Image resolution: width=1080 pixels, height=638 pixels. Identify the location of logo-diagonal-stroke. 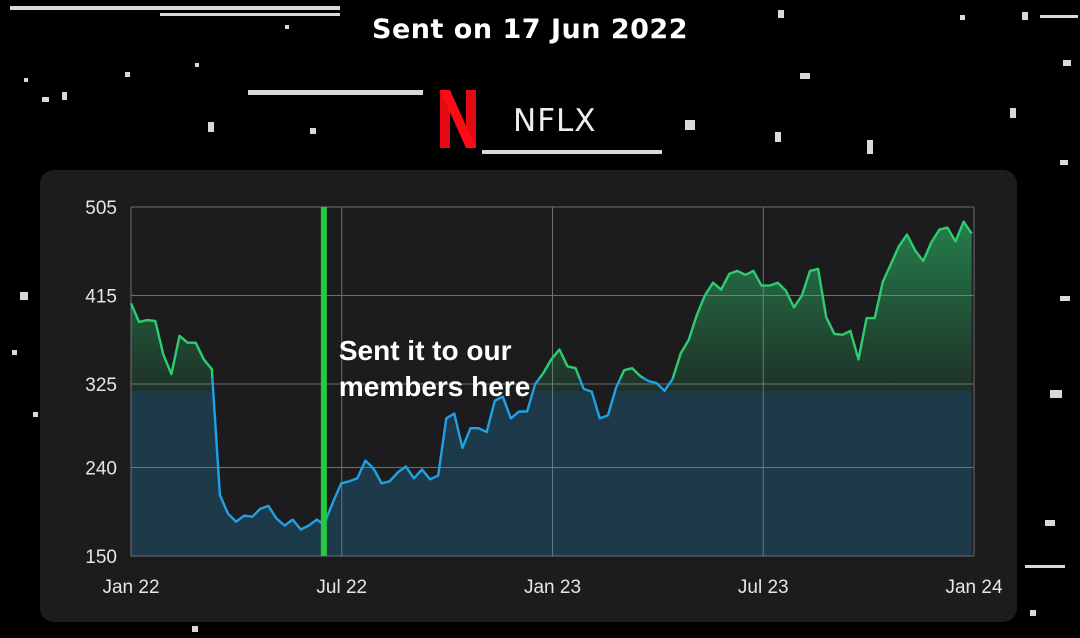
(458, 119).